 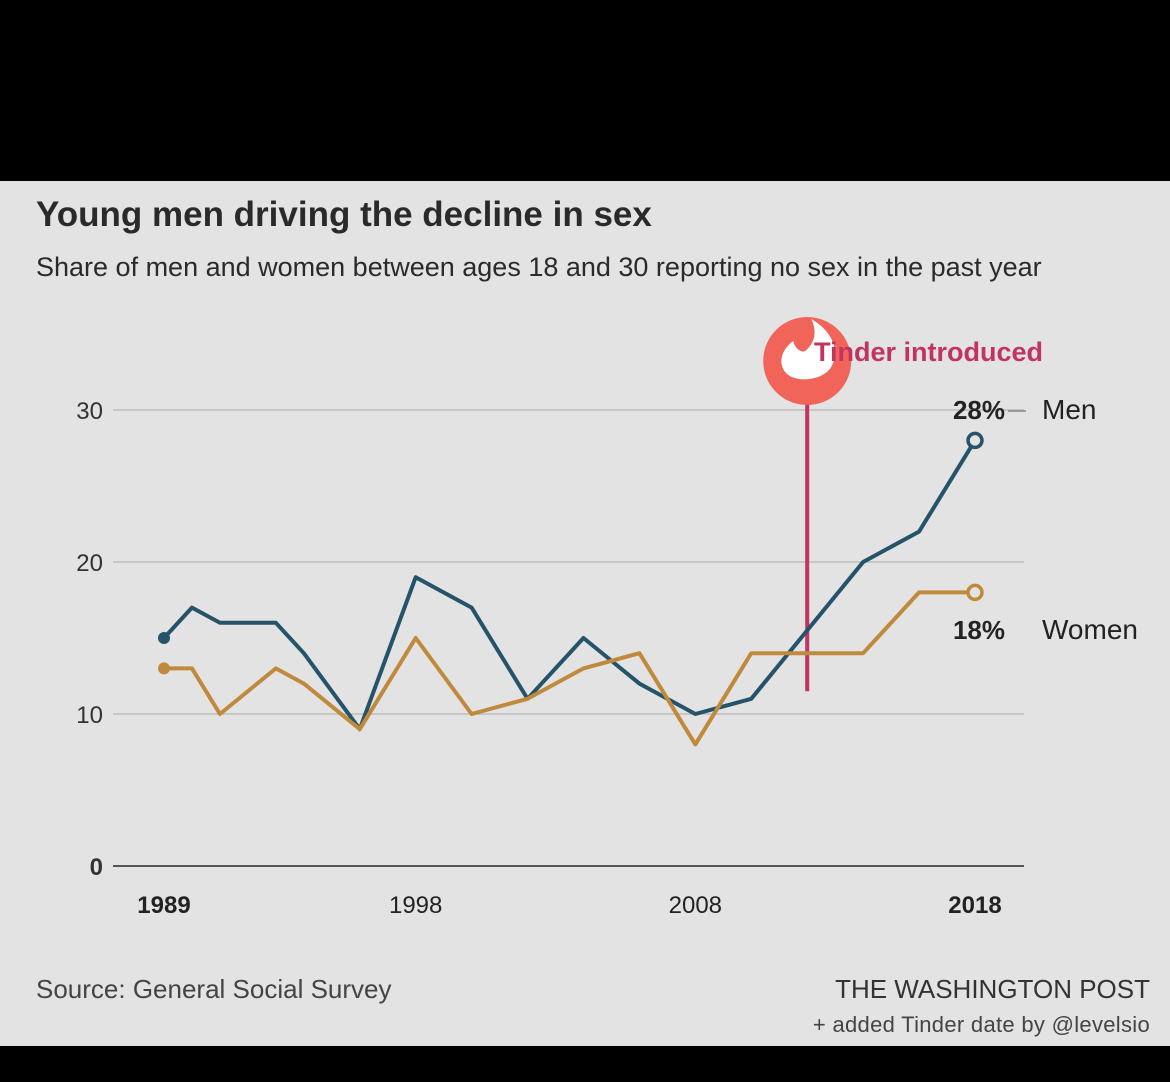 What do you see at coordinates (89, 411) in the screenshot?
I see `y-tick-label: 30` at bounding box center [89, 411].